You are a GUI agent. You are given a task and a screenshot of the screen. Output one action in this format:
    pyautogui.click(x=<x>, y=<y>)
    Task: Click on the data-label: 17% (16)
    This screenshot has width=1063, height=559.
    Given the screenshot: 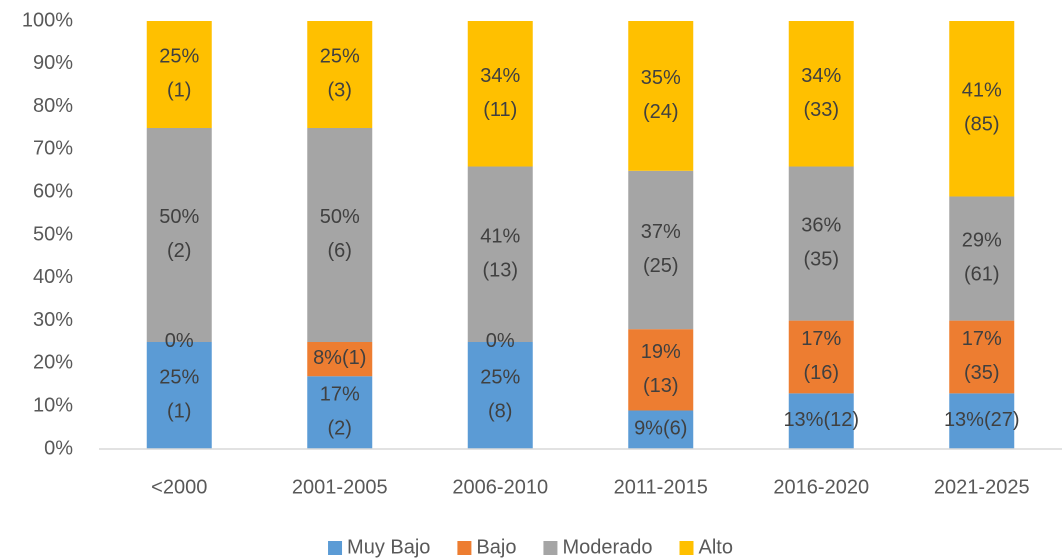 What is the action you would take?
    pyautogui.click(x=821, y=356)
    